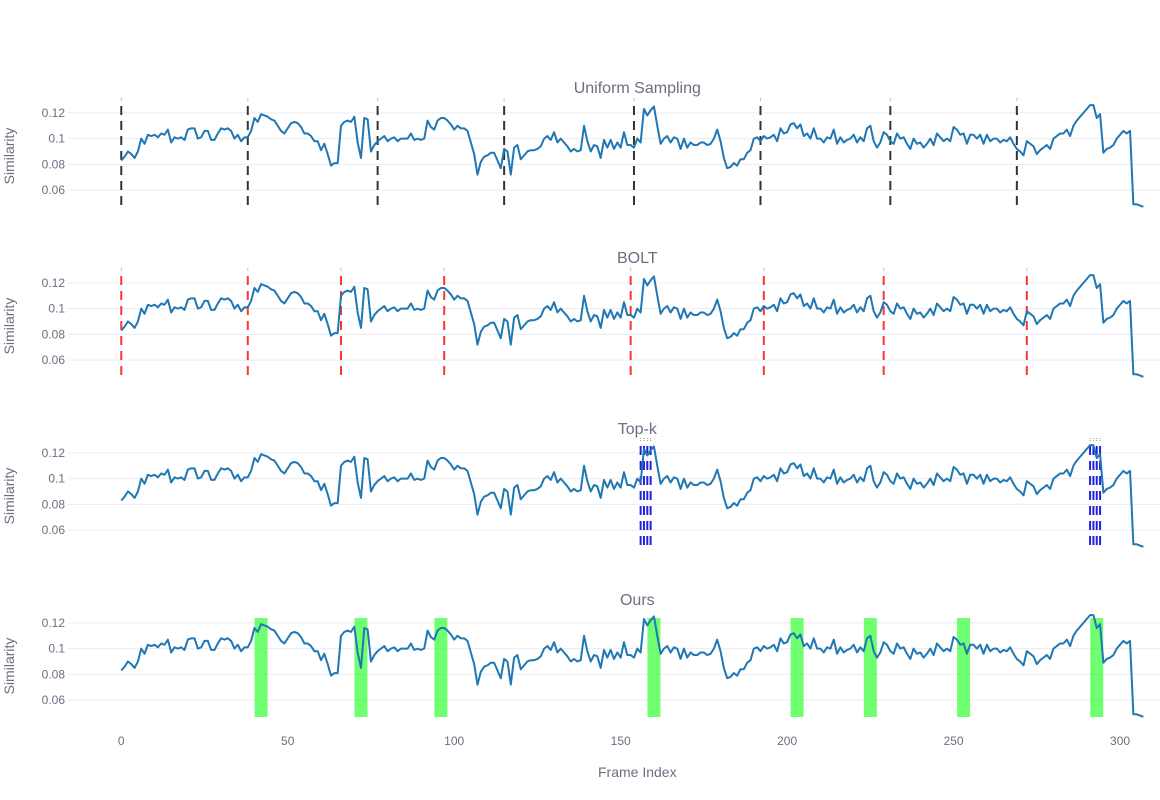  What do you see at coordinates (288, 741) in the screenshot?
I see `x-tick-label: 50` at bounding box center [288, 741].